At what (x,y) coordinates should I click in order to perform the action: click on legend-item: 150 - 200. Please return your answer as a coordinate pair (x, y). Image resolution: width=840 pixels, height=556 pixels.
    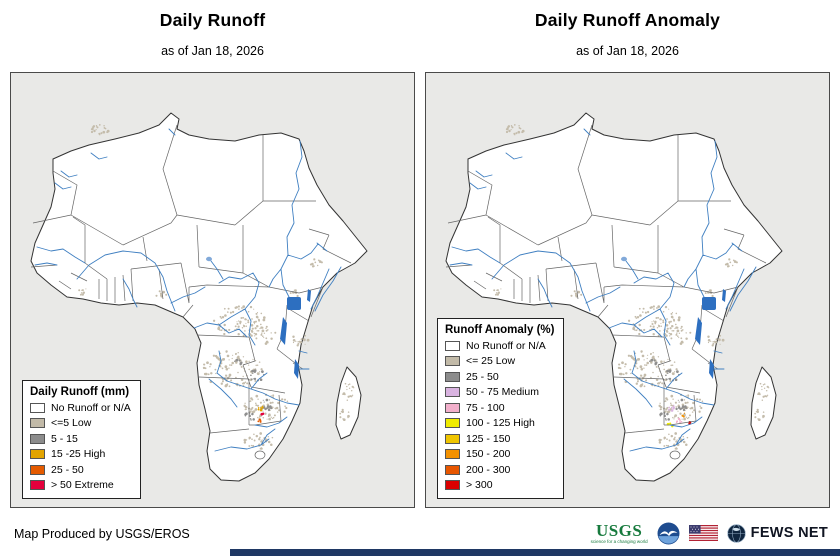
    Looking at the image, I should click on (499, 454).